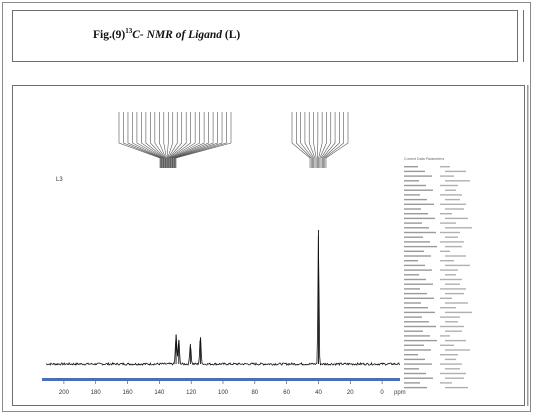 The image size is (535, 416). I want to click on x-axis-tick-label: 0, so click(382, 393).